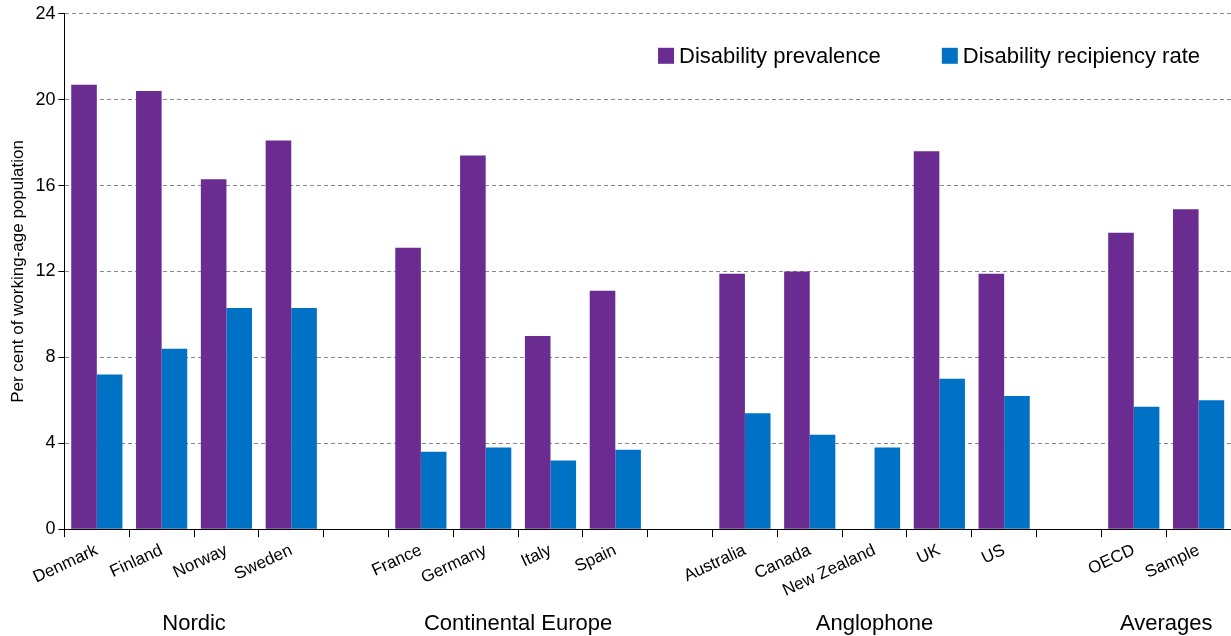 This screenshot has width=1231, height=636. Describe the element at coordinates (874, 622) in the screenshot. I see `text: Anglophone` at that location.